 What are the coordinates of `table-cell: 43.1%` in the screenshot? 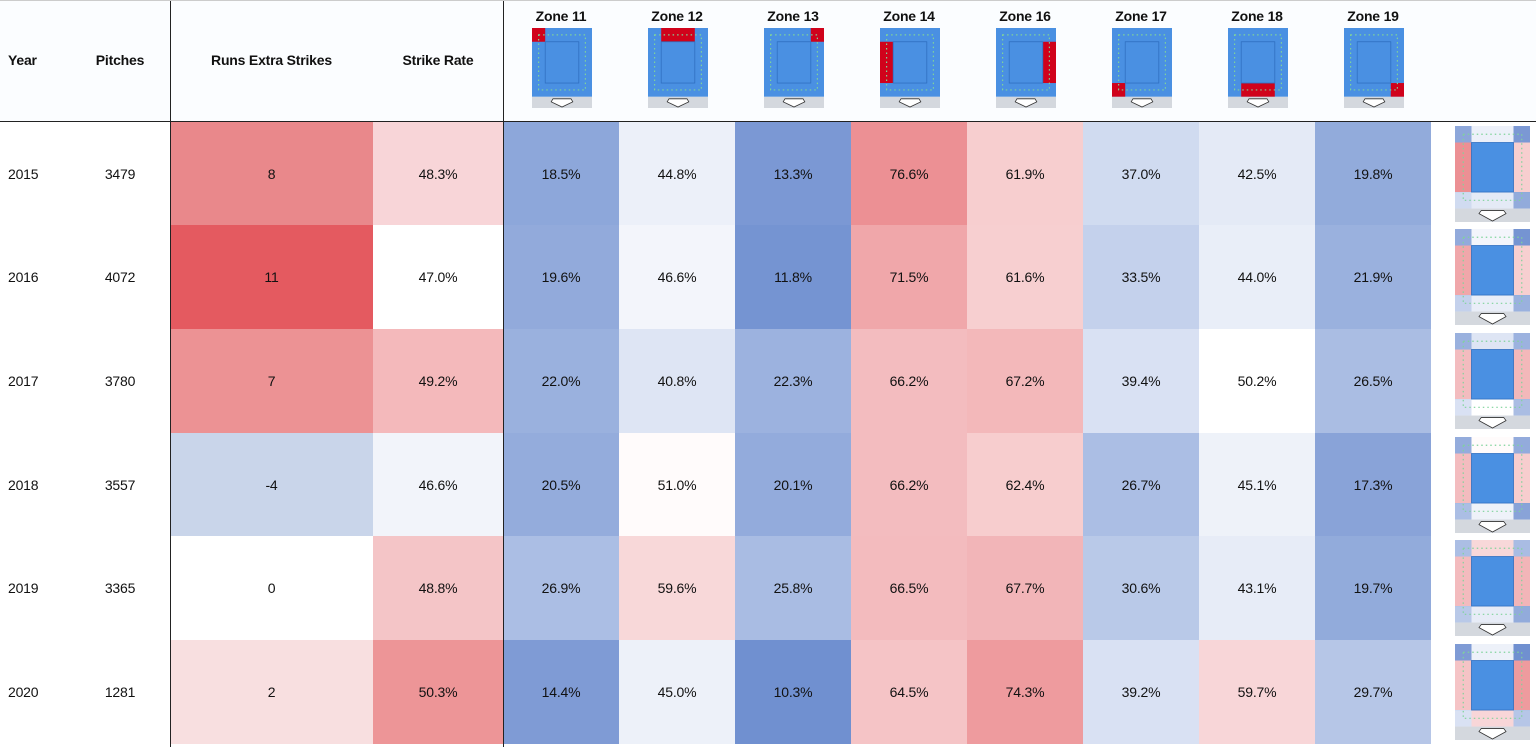 It's located at (1257, 588).